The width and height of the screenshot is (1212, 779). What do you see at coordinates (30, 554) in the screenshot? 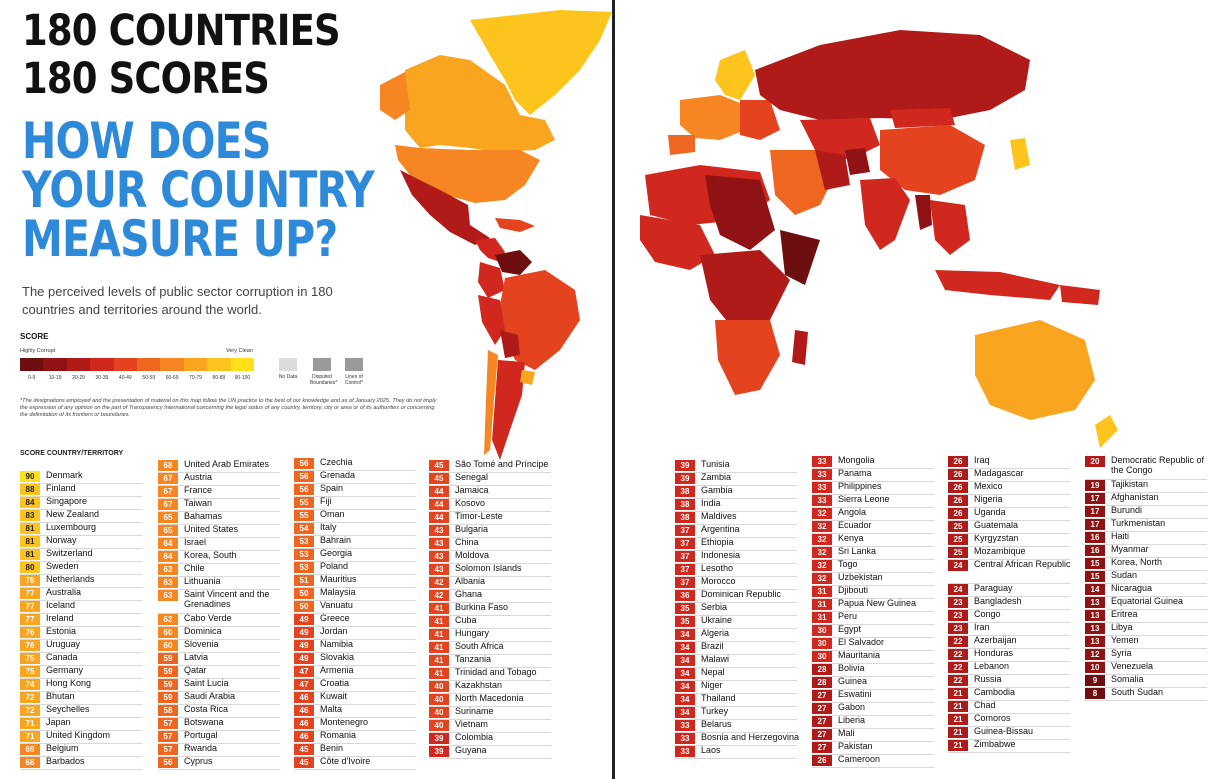
I see `score-badge: 81` at bounding box center [30, 554].